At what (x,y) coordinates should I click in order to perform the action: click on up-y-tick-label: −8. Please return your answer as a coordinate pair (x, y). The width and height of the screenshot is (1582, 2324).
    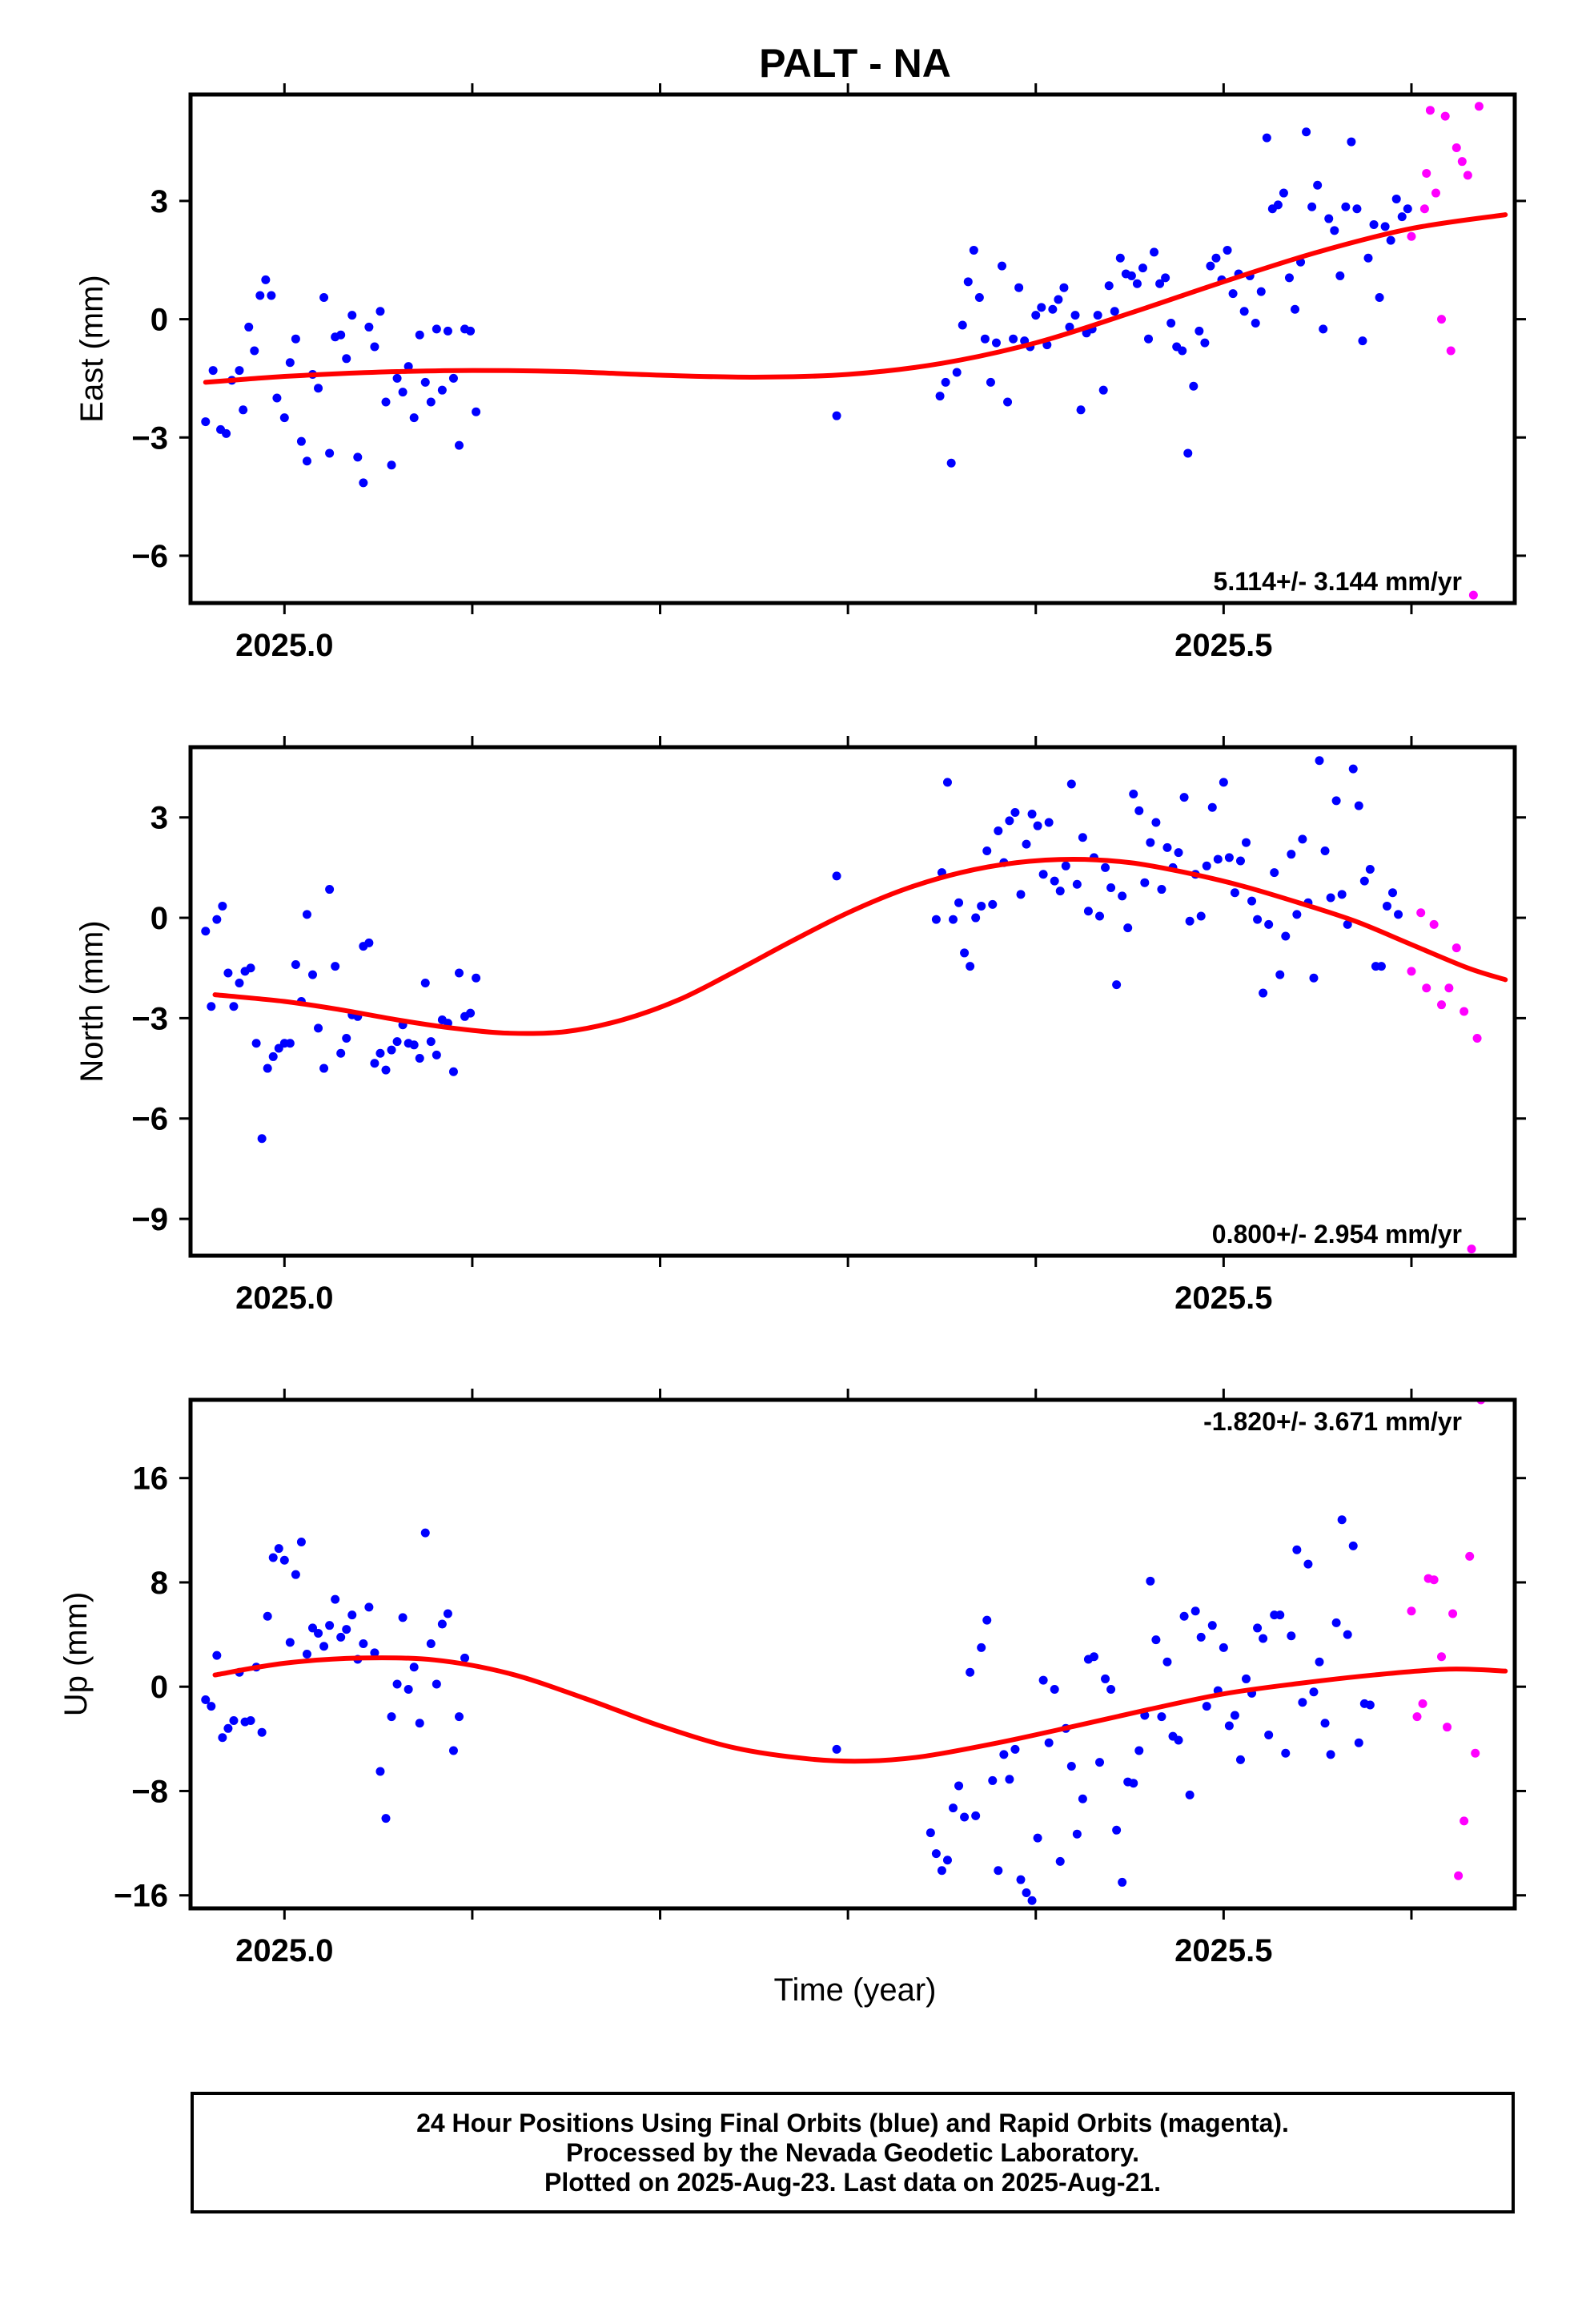
    Looking at the image, I should click on (149, 1791).